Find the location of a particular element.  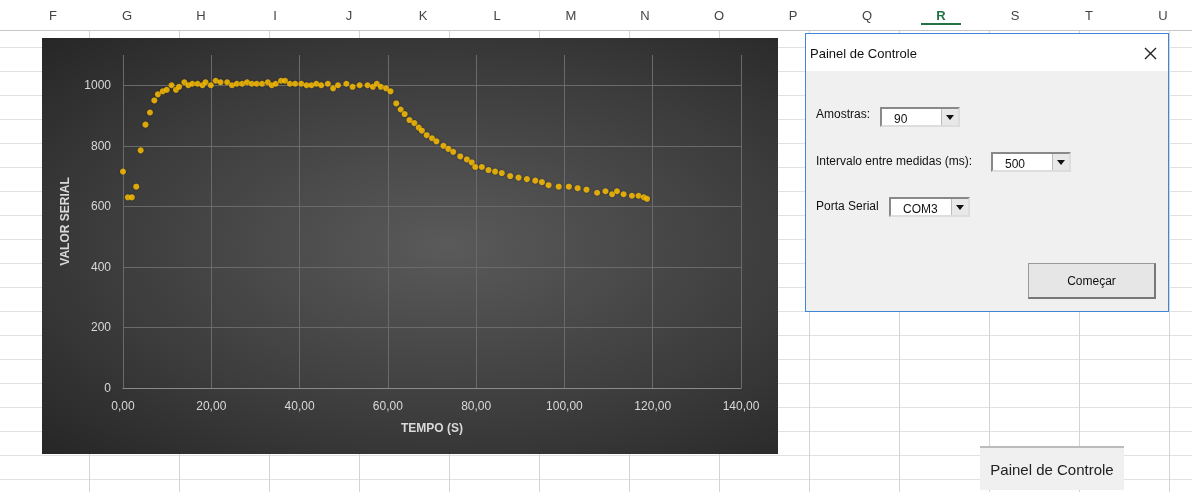

dropdown: COM3 is located at coordinates (929, 207).